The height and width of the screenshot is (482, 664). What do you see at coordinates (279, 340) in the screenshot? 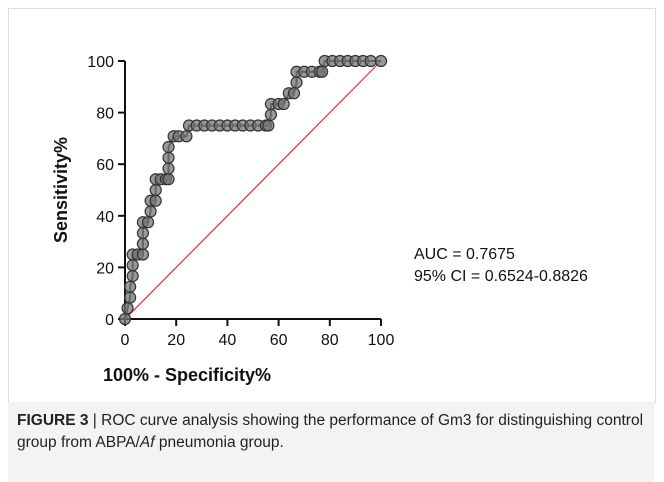
I see `x-tick-label: 60` at bounding box center [279, 340].